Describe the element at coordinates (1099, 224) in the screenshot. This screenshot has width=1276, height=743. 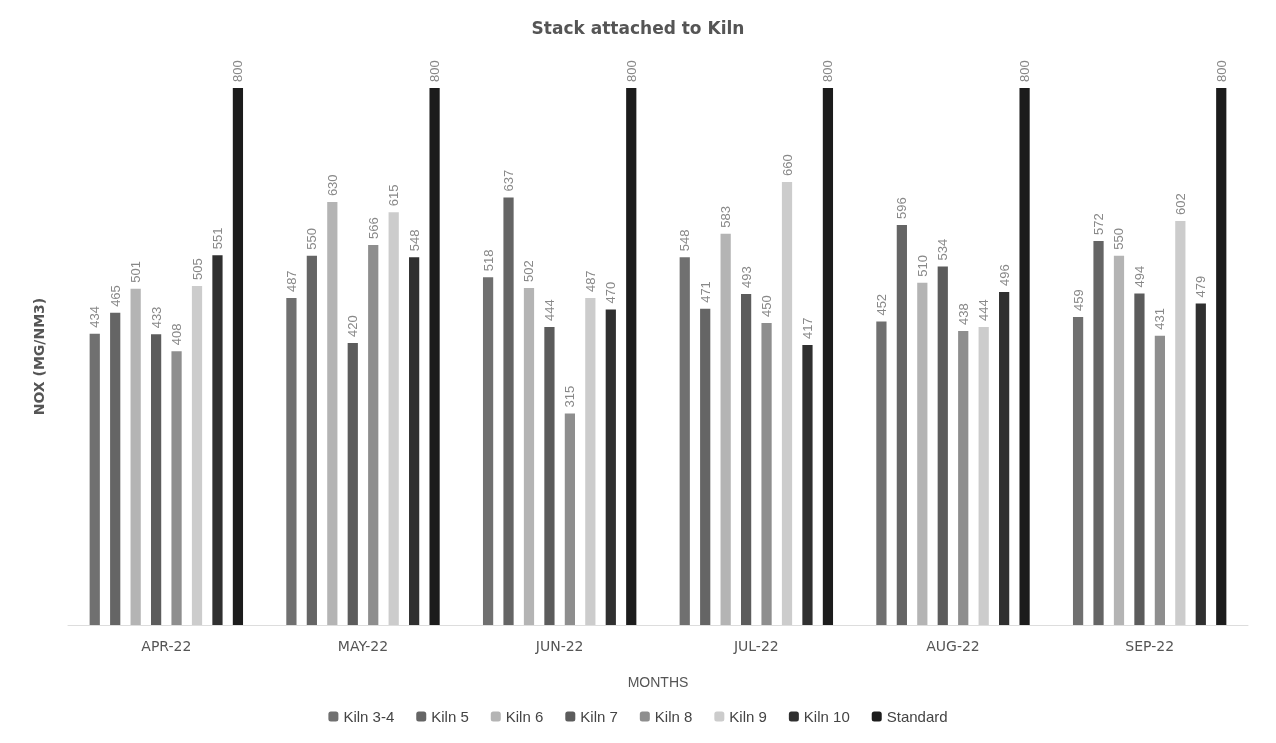
I see `data-label: 572` at that location.